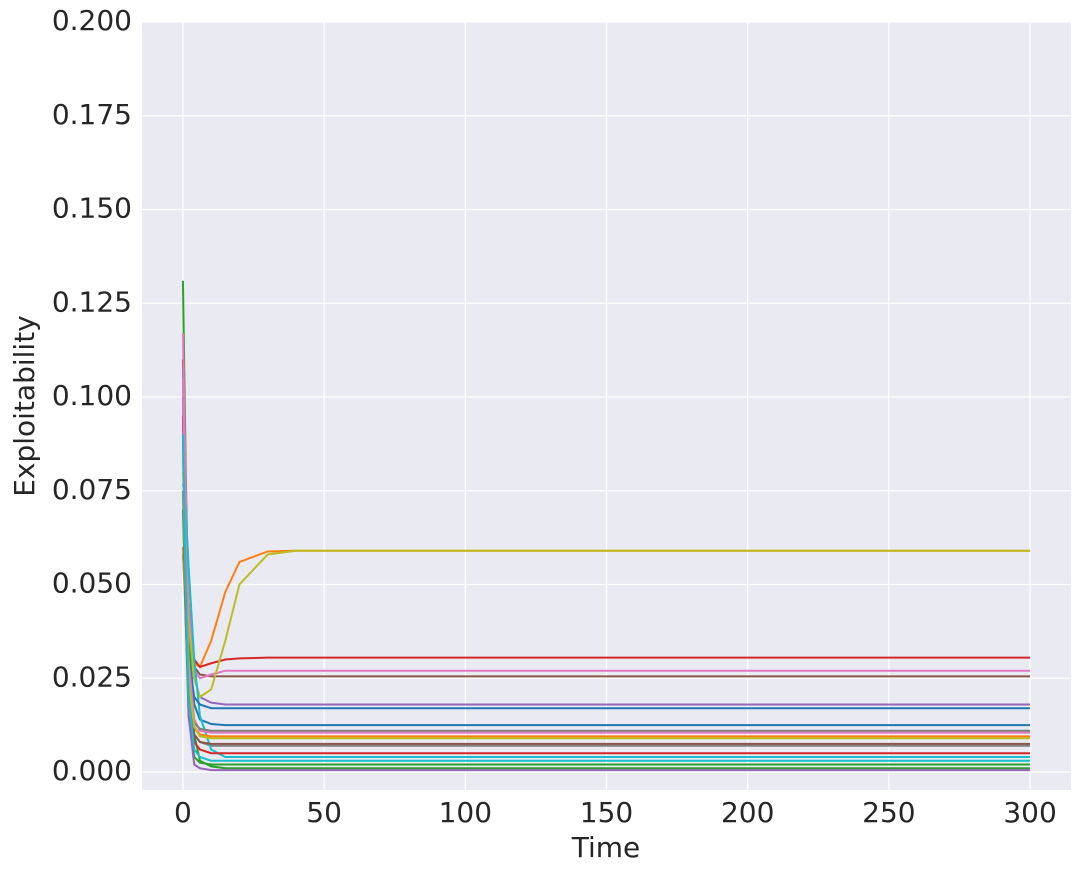  Describe the element at coordinates (92, 395) in the screenshot. I see `y-tick-label: 0.100` at that location.